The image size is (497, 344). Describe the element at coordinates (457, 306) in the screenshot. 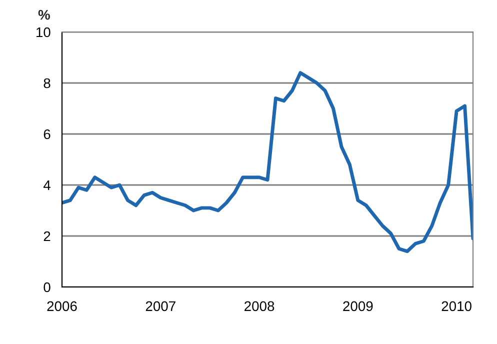

I see `x-tick-label: 2010` at that location.